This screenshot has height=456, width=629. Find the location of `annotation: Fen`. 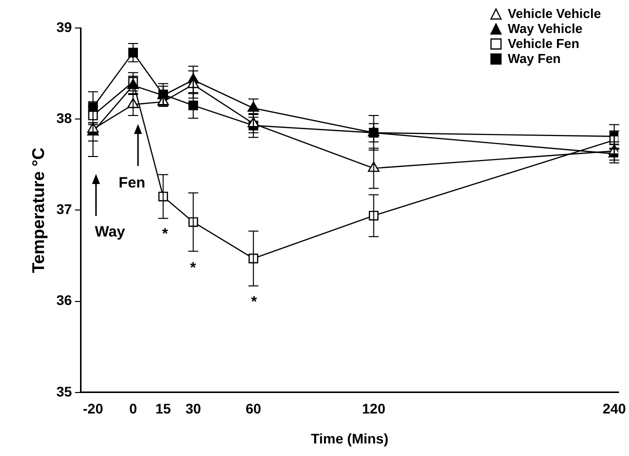

annotation: Fen is located at coordinates (132, 183).